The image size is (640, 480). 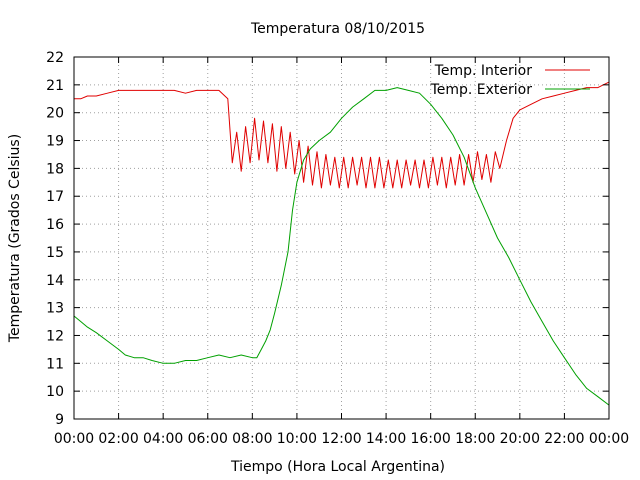 What do you see at coordinates (55, 364) in the screenshot?
I see `y-tick-label: 11` at bounding box center [55, 364].